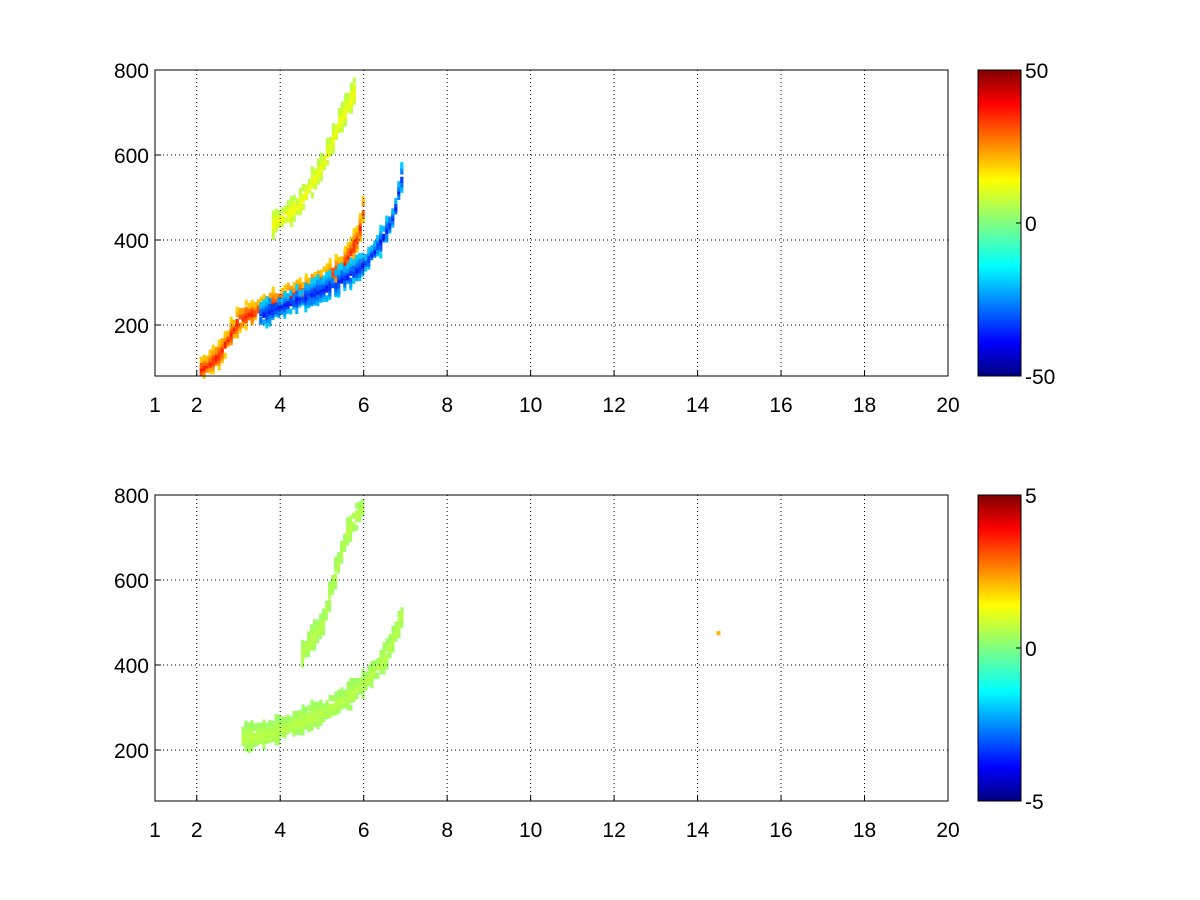  Describe the element at coordinates (137, 199) in the screenshot. I see `top-y-ticks: 200 400 600 800` at that location.